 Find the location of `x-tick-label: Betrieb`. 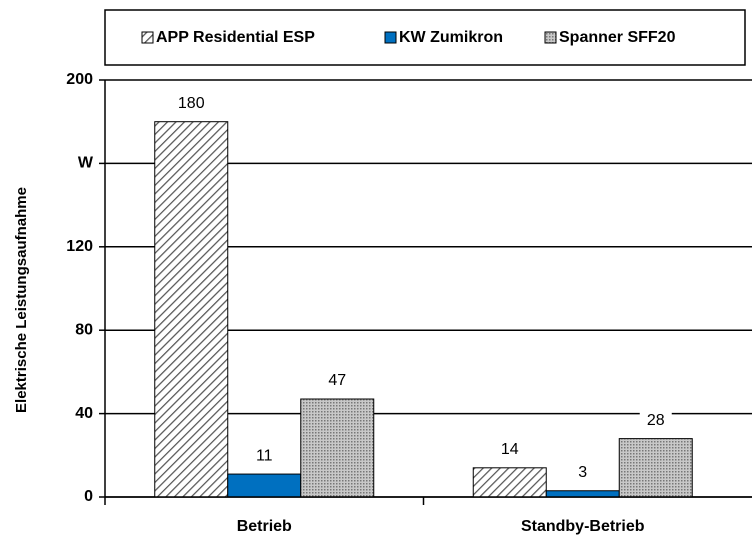

x-tick-label: Betrieb is located at coordinates (264, 526).